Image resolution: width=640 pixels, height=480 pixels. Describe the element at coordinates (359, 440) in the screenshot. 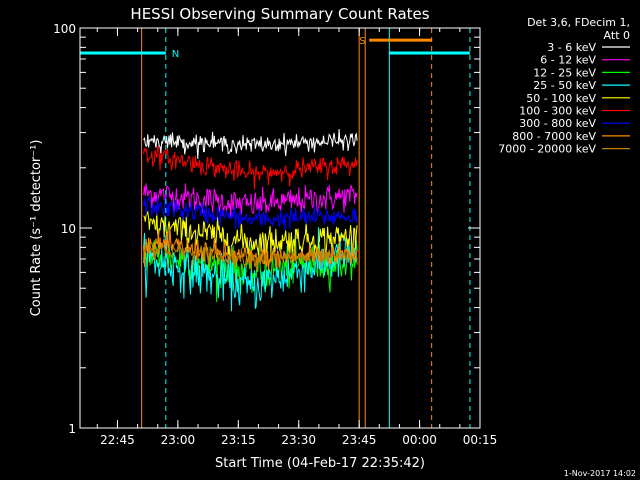

I see `x-tick-label-2345: 23:45` at that location.